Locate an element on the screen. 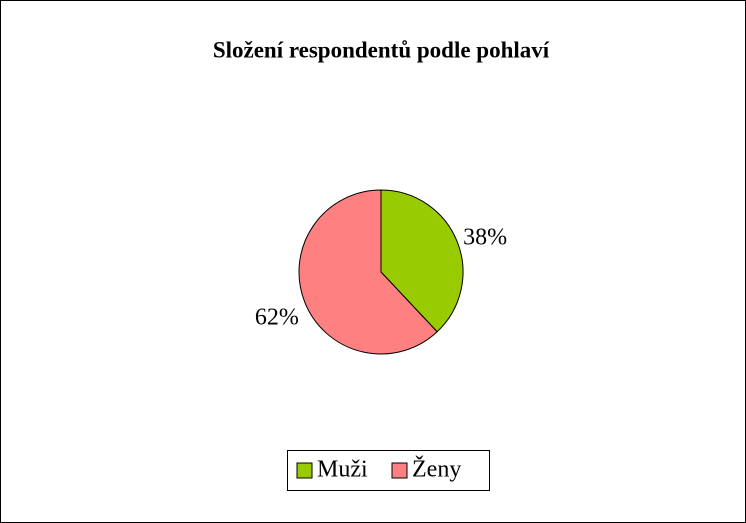 The width and height of the screenshot is (746, 523). legend-label: Ženy is located at coordinates (436, 470).